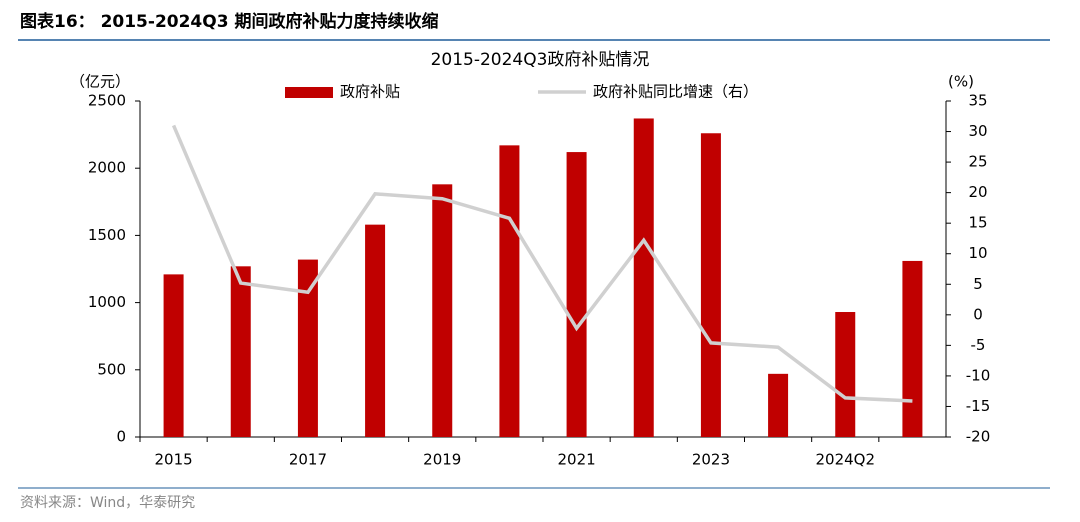 The image size is (1080, 522). Describe the element at coordinates (111, 369) in the screenshot. I see `y-tick-label: 500` at that location.